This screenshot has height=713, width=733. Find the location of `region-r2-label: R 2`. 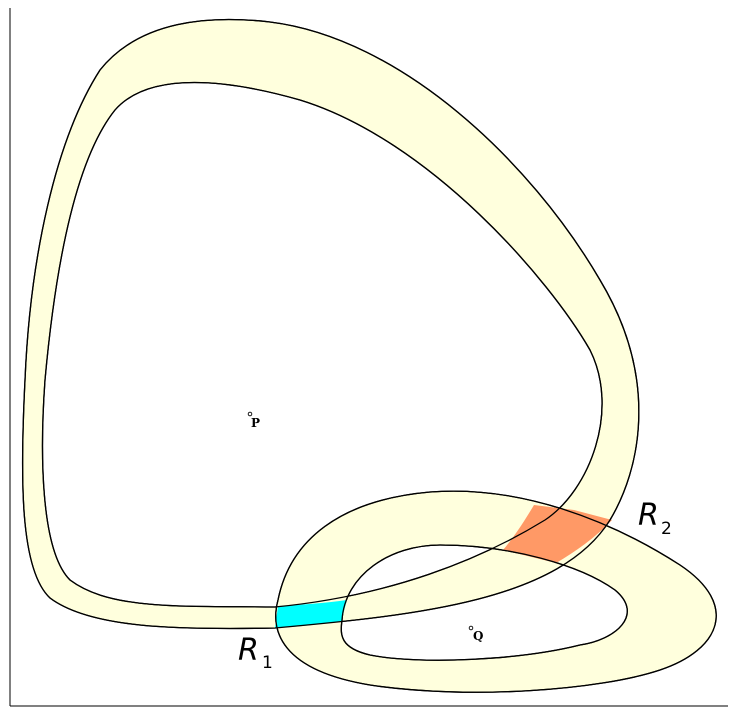

region-r2-label: R 2 is located at coordinates (655, 518).